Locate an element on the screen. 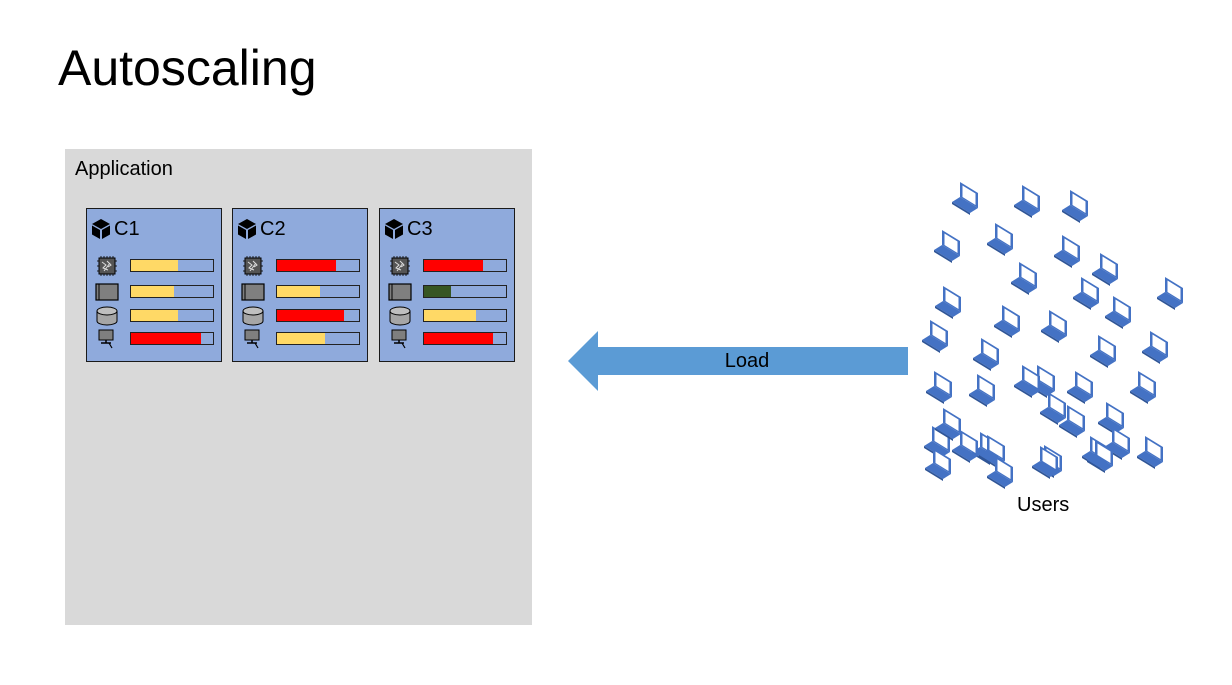  slide-title: Autoscaling is located at coordinates (187, 68).